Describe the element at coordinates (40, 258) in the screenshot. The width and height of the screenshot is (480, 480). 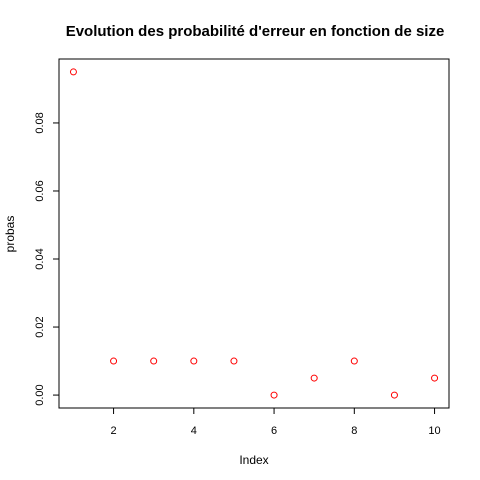
I see `y-tick-label: 0.04` at that location.